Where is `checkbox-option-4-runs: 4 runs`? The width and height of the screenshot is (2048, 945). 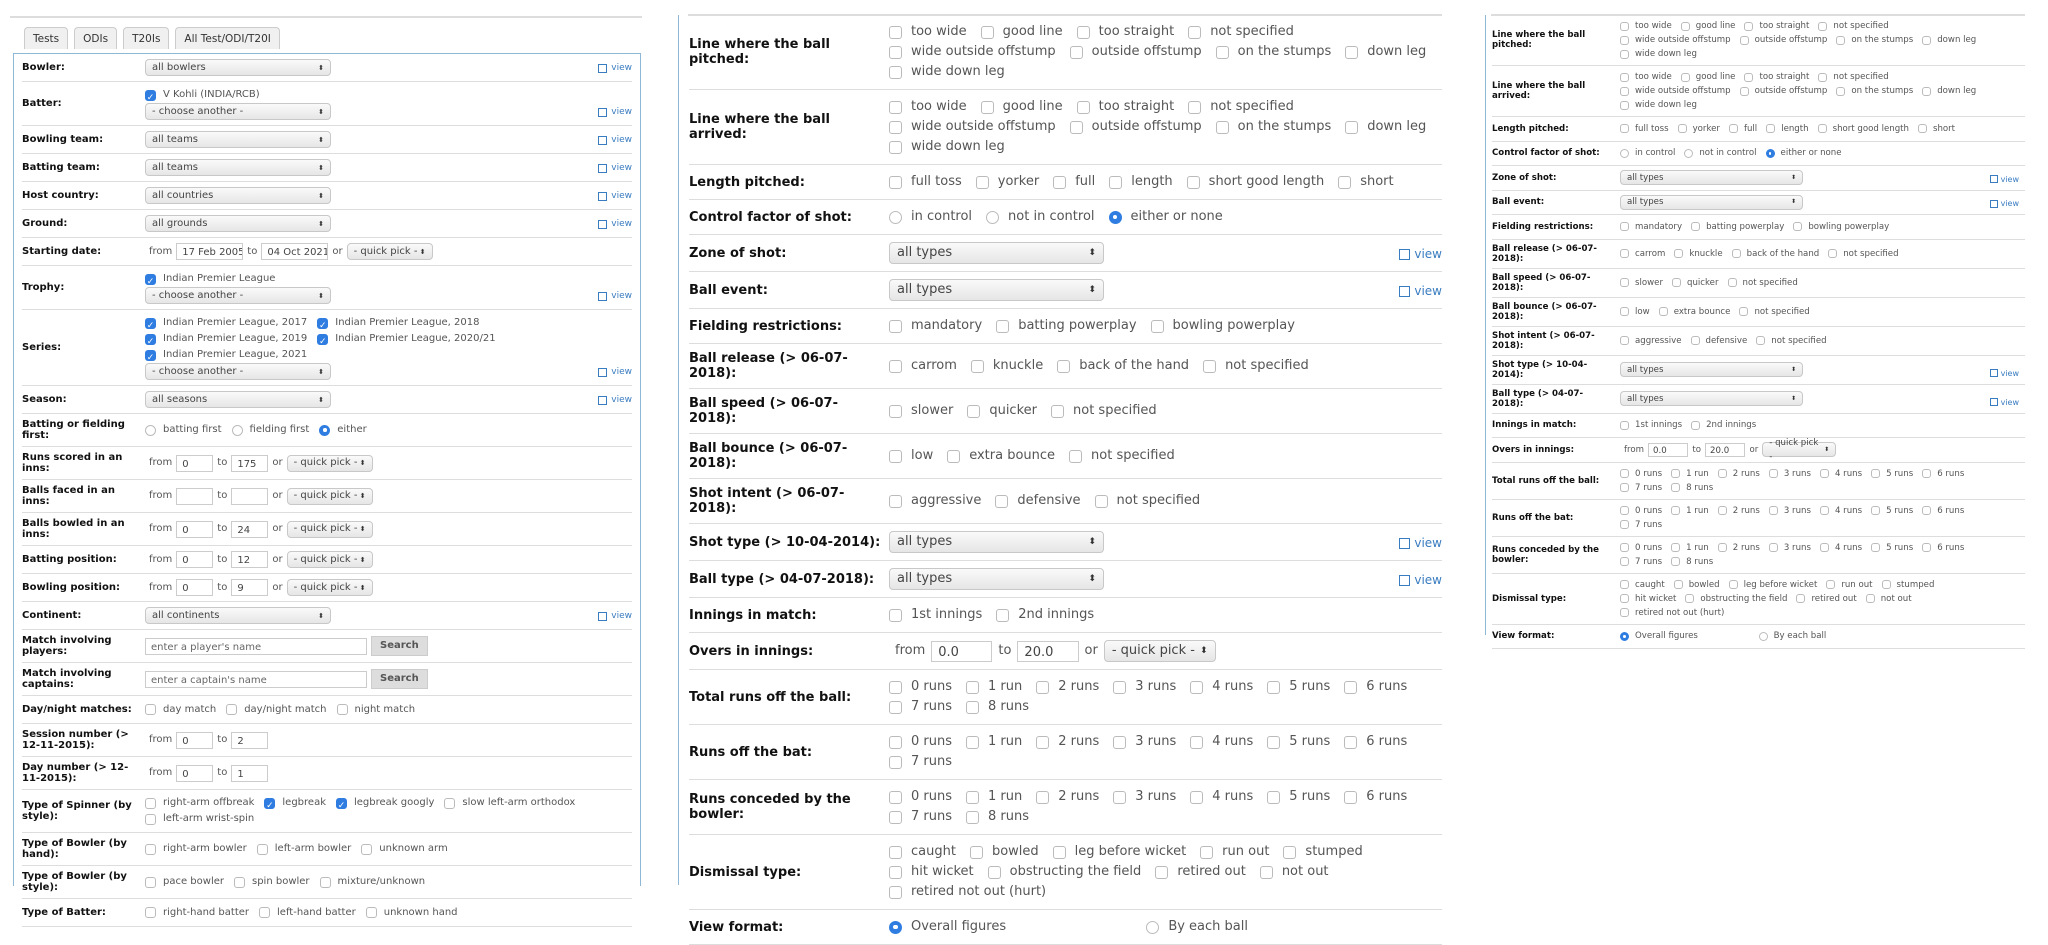
checkbox-option-4-runs: 4 runs is located at coordinates (1840, 548).